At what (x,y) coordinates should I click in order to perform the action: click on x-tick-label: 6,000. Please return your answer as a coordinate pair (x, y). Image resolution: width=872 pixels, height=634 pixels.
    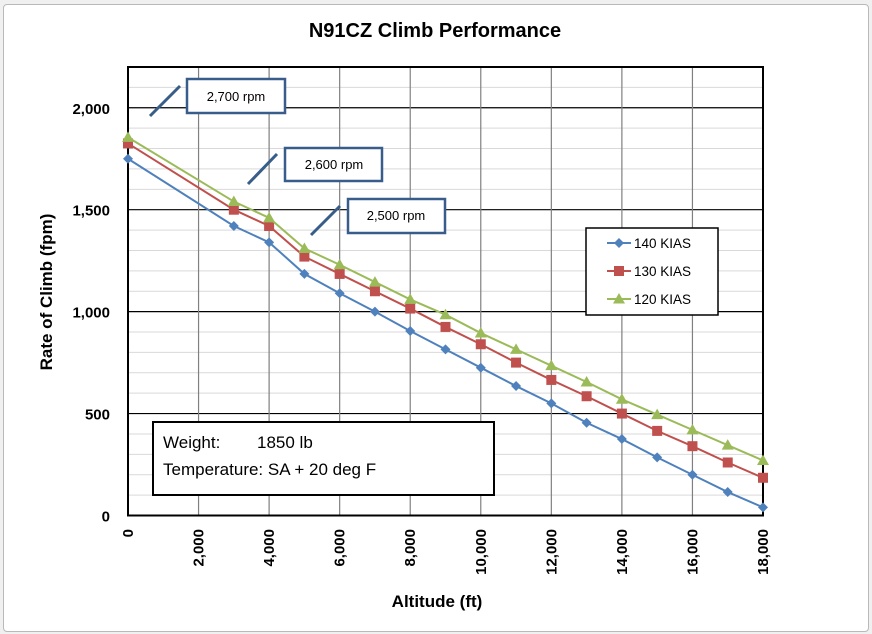
    Looking at the image, I should click on (340, 548).